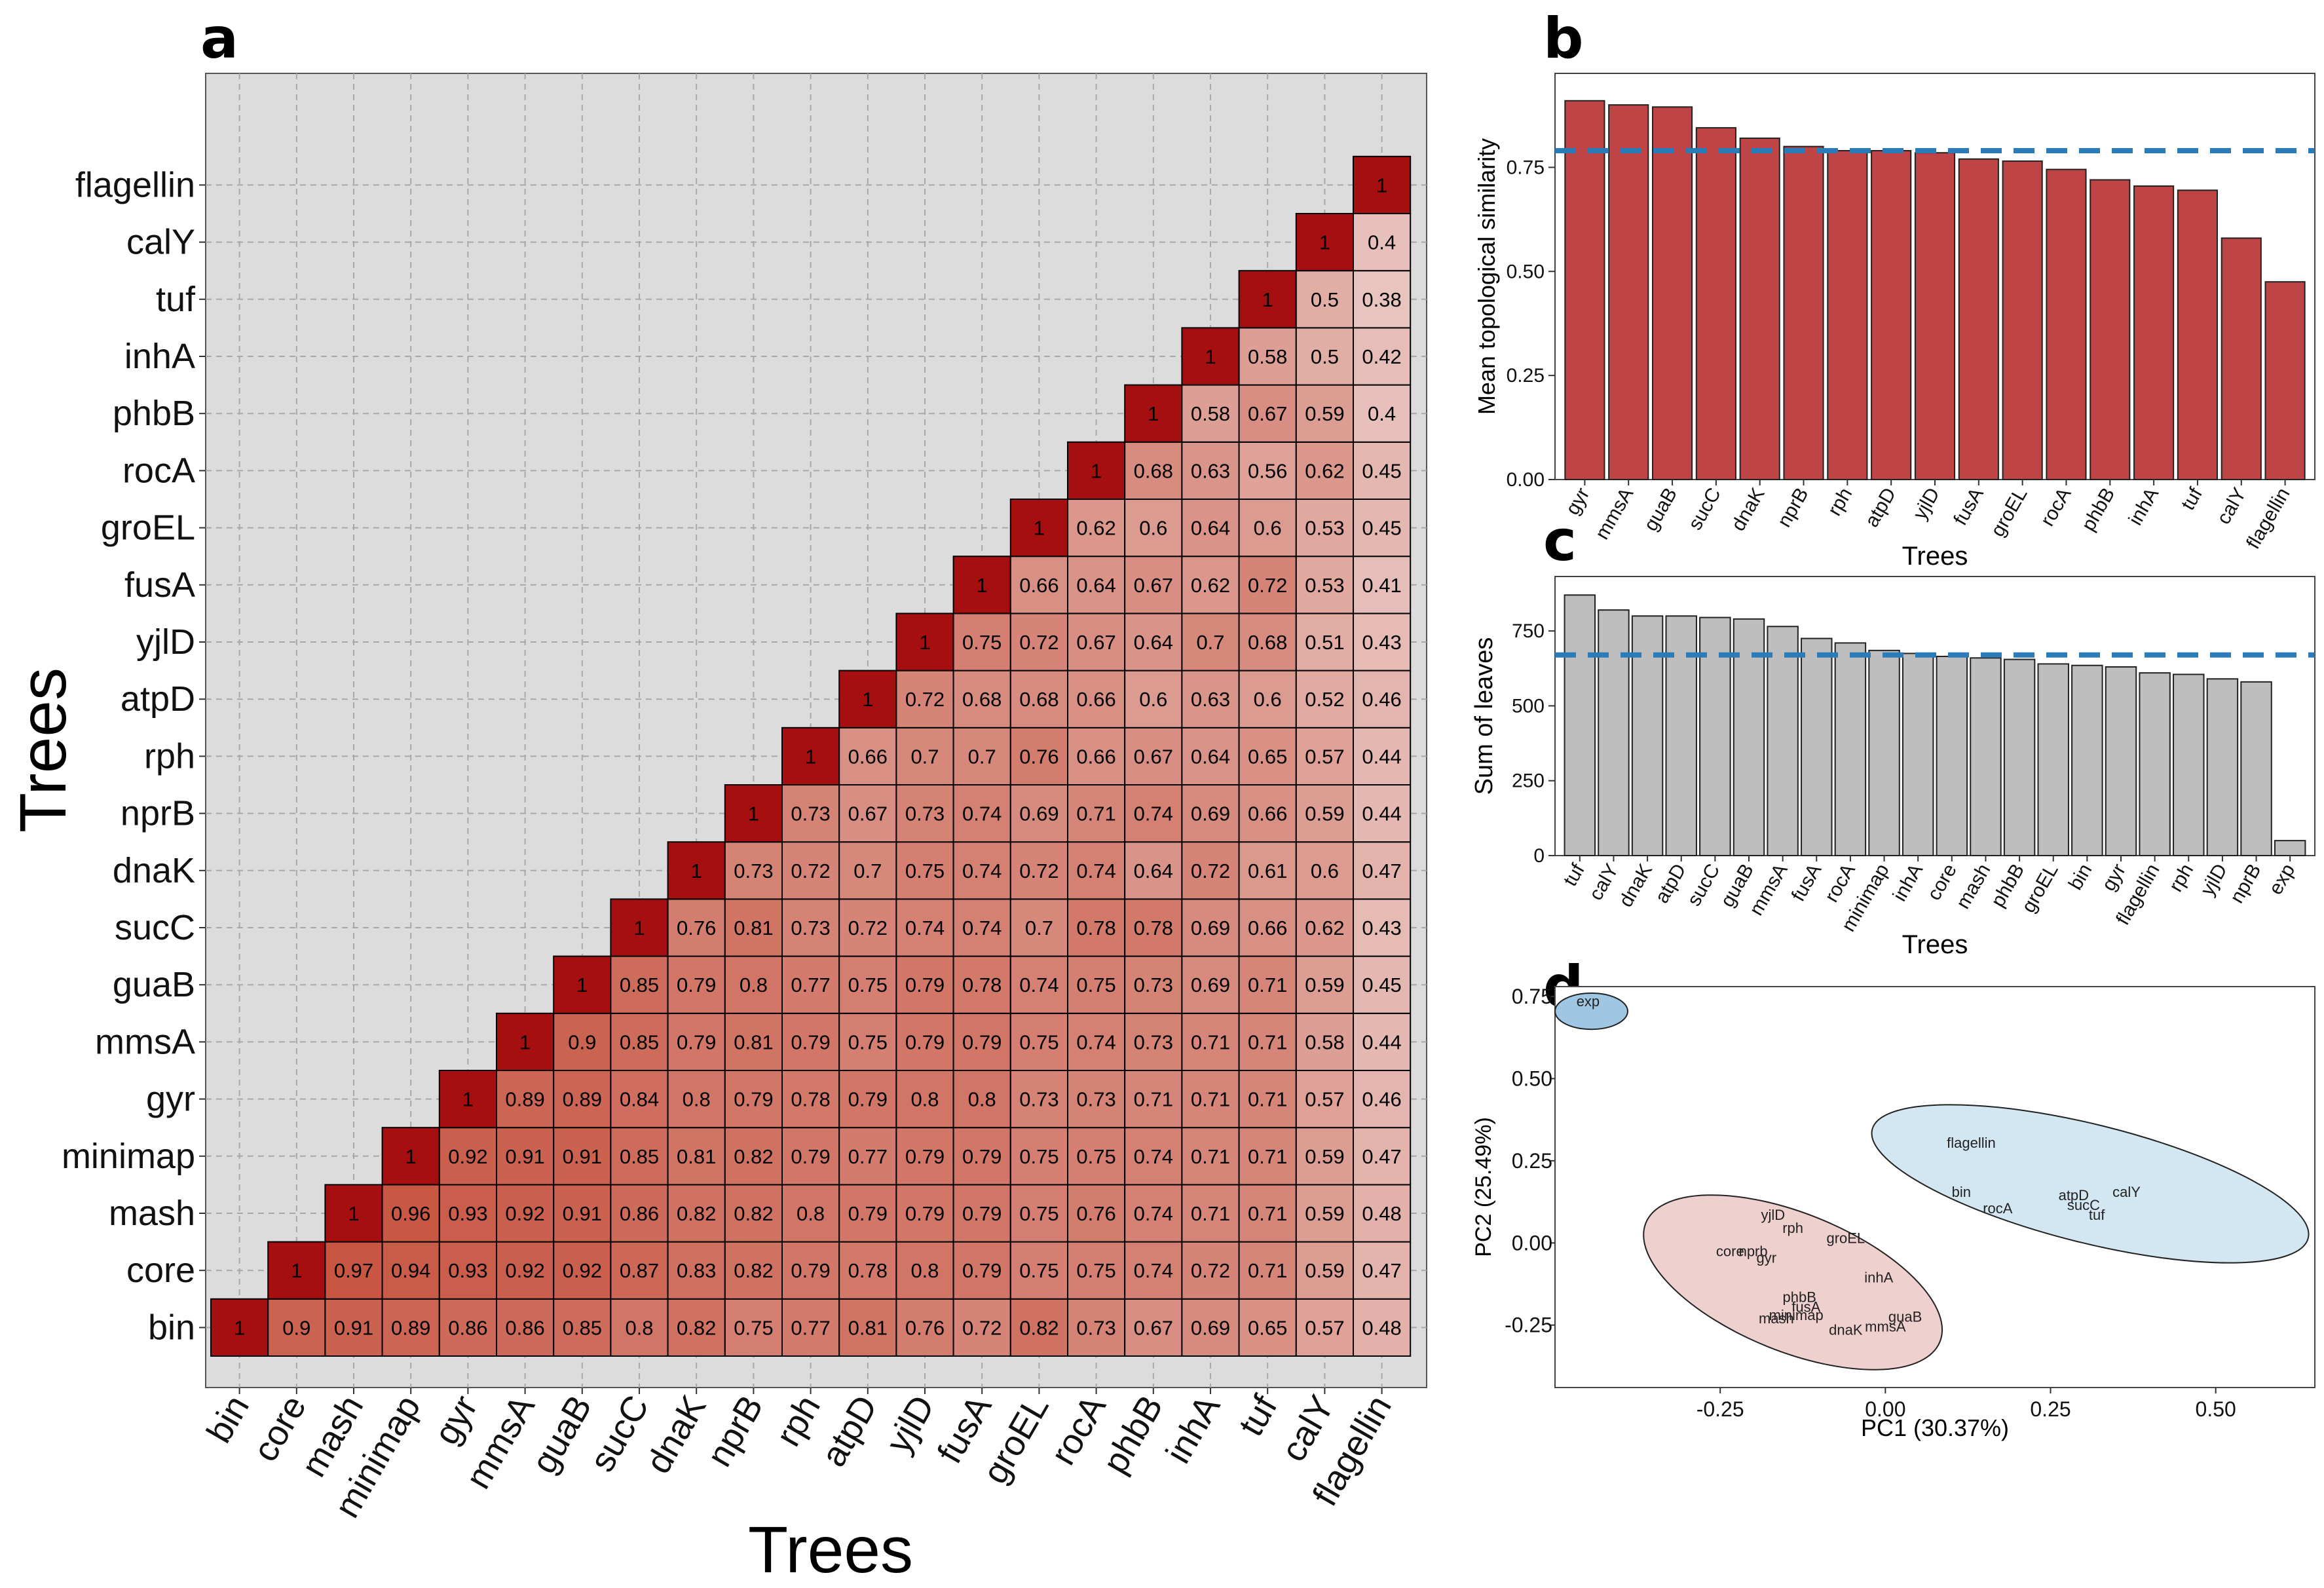 The height and width of the screenshot is (1588, 2324). I want to click on heatmap-cell-value: 0.92, so click(524, 1213).